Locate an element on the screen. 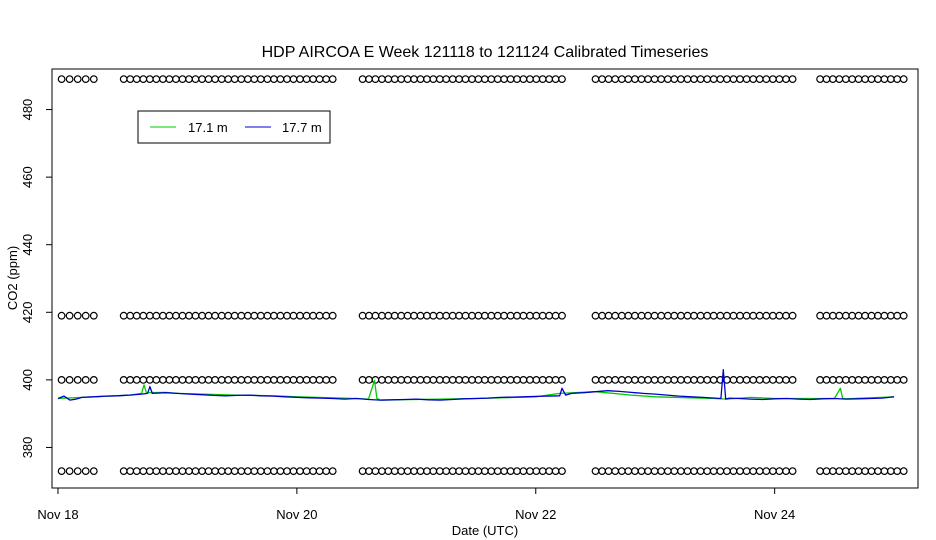  x-axis: Nov 18 Nov 20 Nov 22 Nov 24 is located at coordinates (416, 505).